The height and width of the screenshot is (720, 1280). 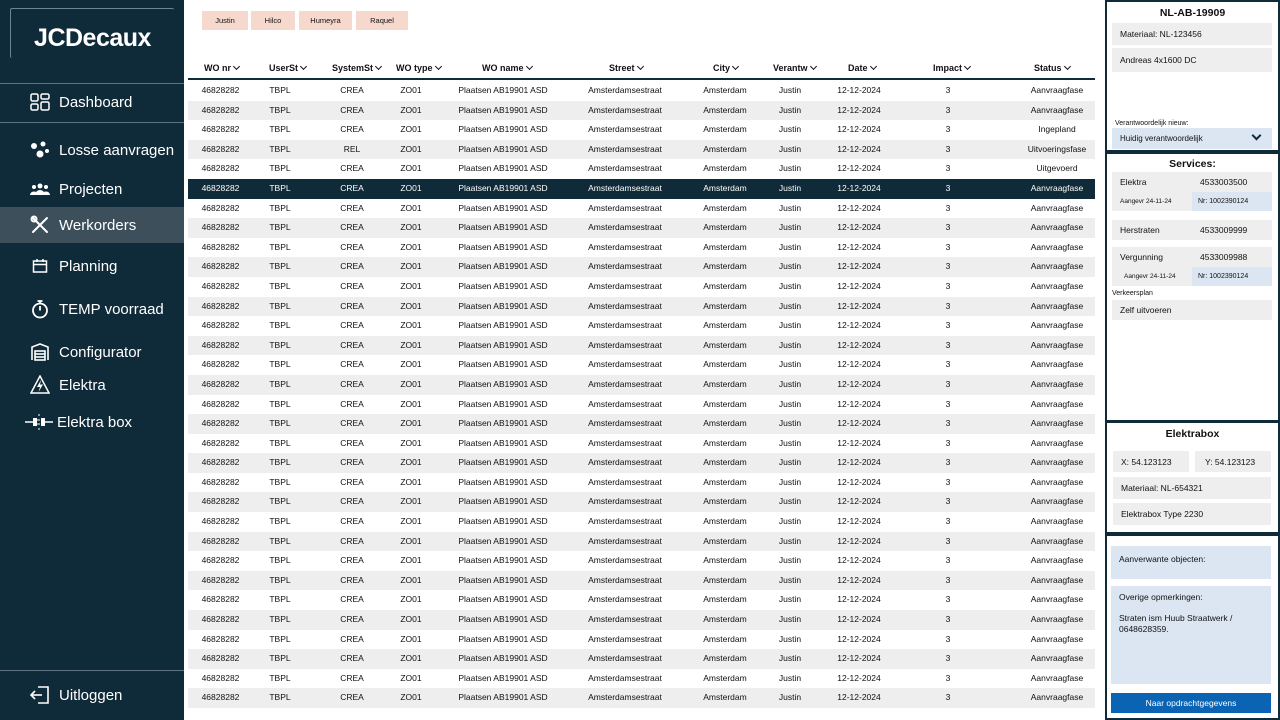 What do you see at coordinates (92, 189) in the screenshot?
I see `sidebar-item-projecten: Projecten` at bounding box center [92, 189].